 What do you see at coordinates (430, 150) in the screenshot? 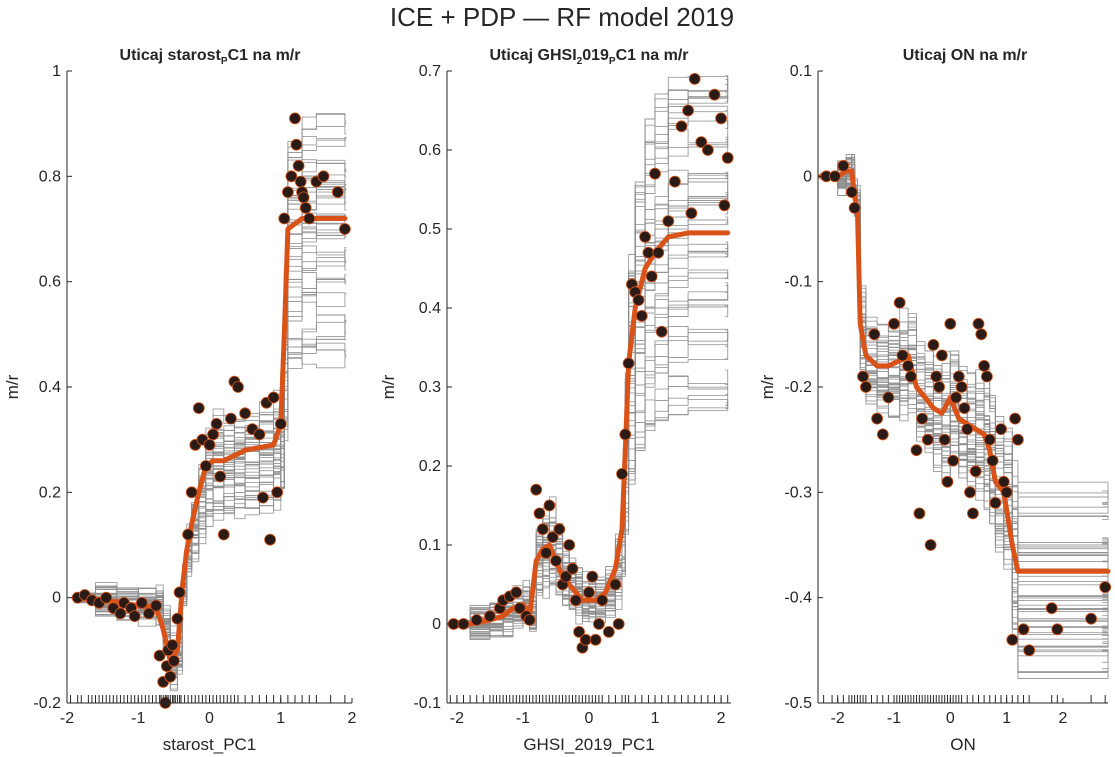
I see `y-tick-label: 0.6` at bounding box center [430, 150].